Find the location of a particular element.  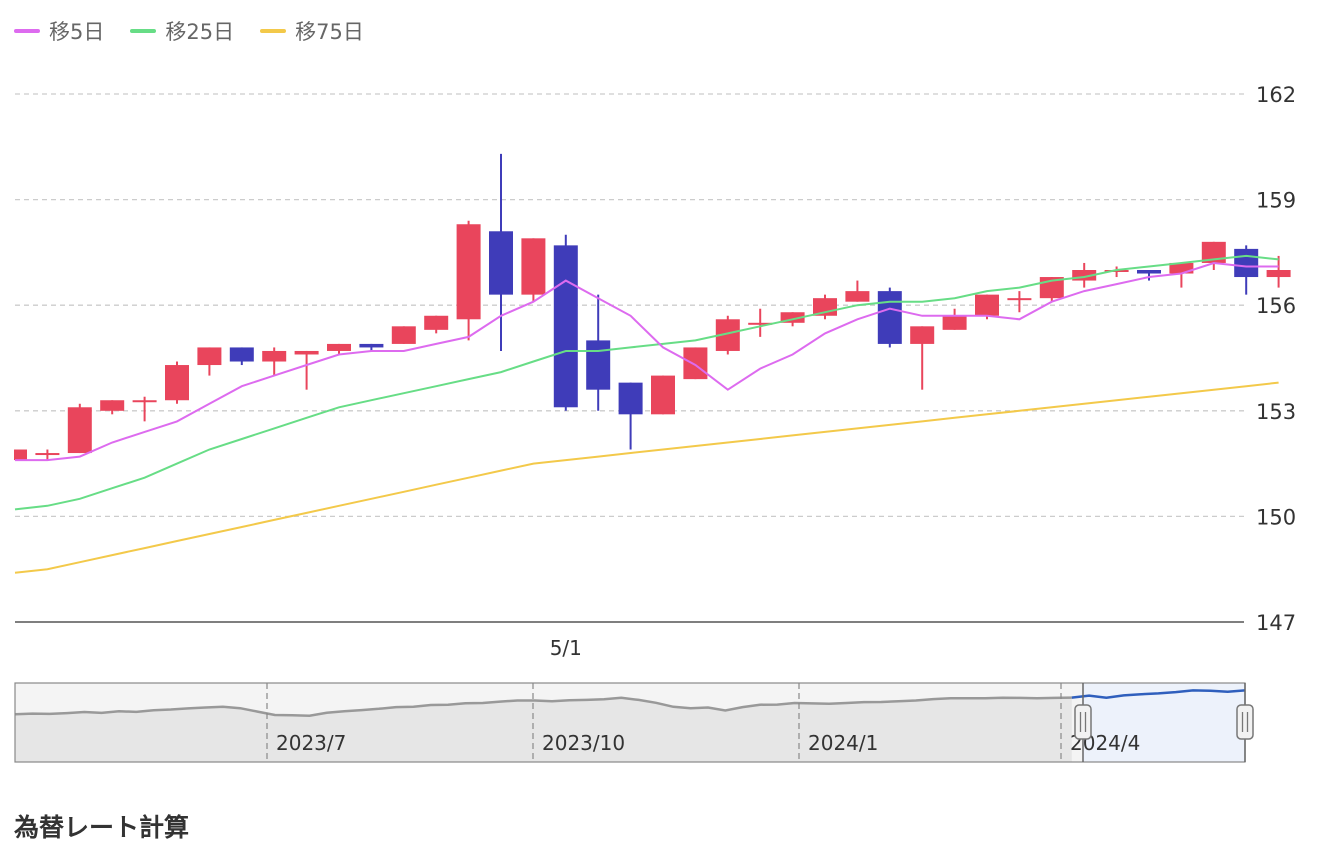

navigator-label: 2023/10 is located at coordinates (583, 743).